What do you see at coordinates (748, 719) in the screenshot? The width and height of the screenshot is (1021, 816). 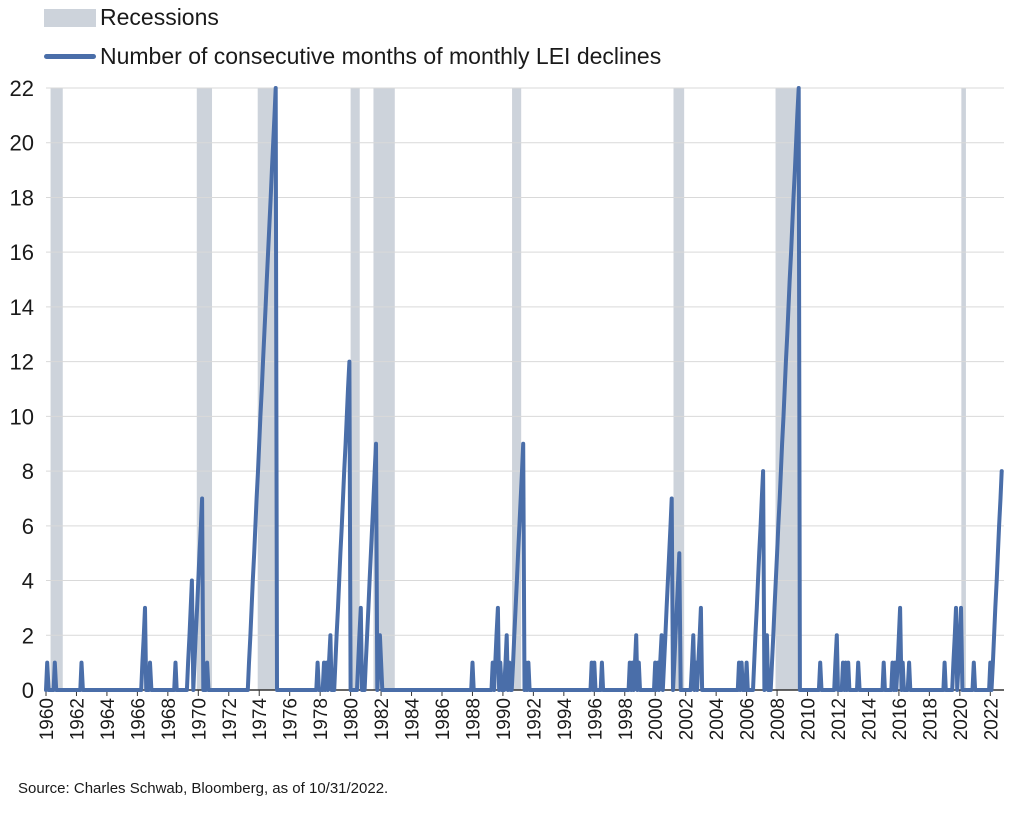 I see `x-tick-label-2006: 2006` at bounding box center [748, 719].